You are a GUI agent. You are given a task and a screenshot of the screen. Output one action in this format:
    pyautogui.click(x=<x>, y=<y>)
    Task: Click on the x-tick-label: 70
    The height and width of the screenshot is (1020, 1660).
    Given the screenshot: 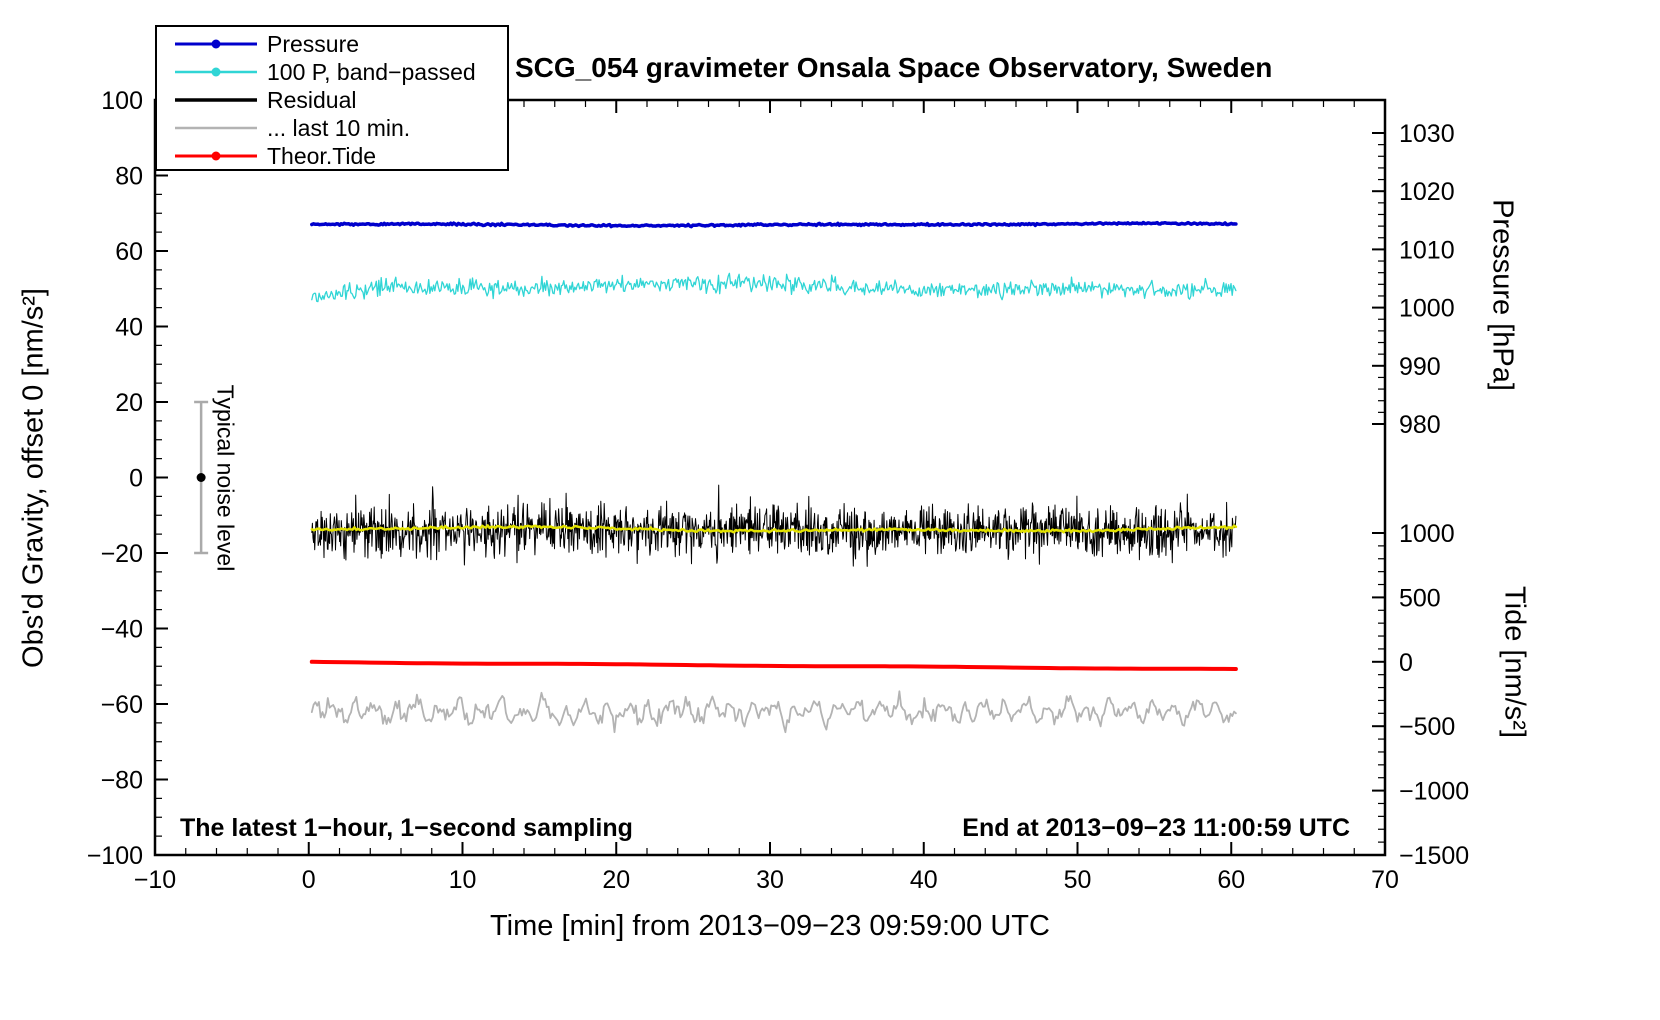 What is the action you would take?
    pyautogui.click(x=1385, y=880)
    